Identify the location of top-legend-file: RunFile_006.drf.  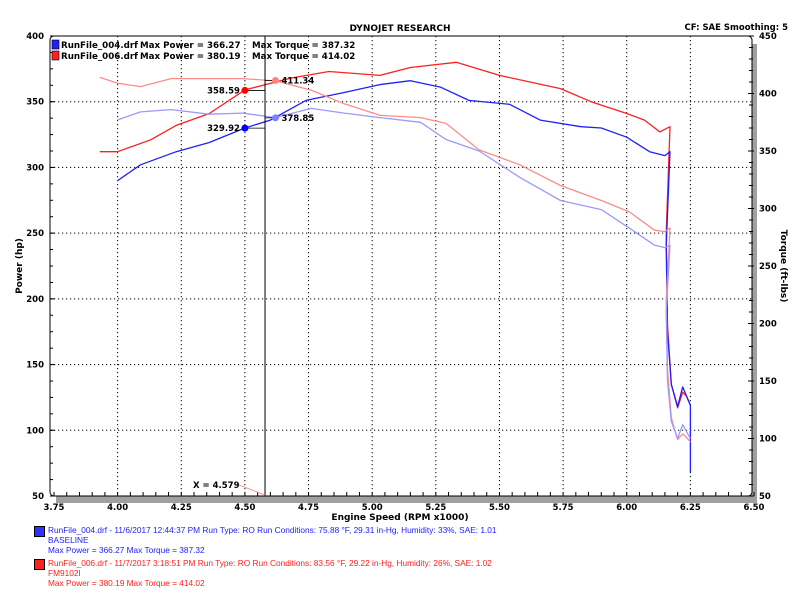
(99, 57).